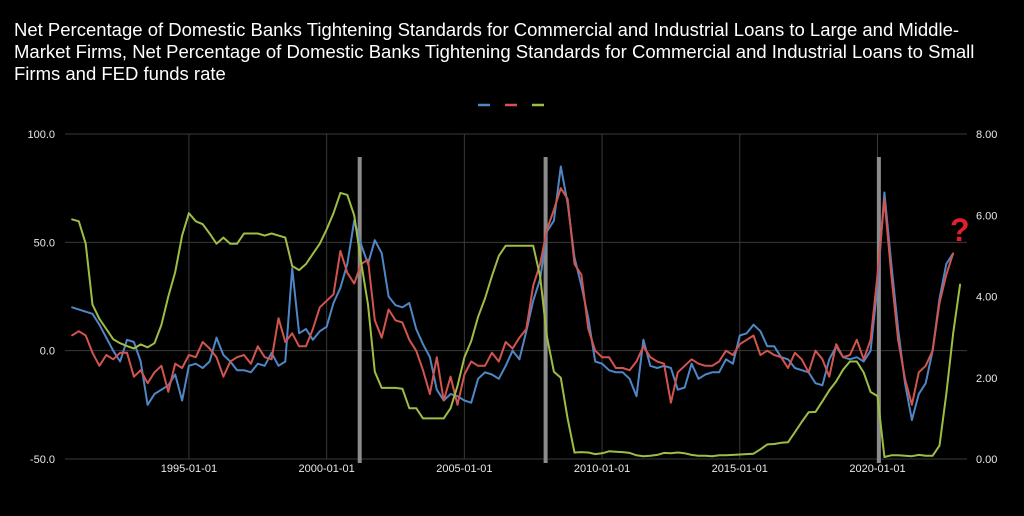  I want to click on y-right-tick-label: 0.00, so click(986, 460).